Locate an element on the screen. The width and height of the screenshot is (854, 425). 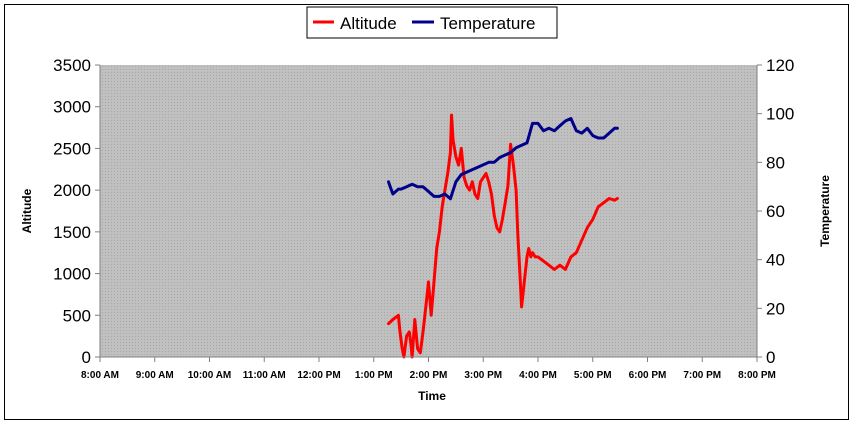
x-tick-label: 8:00 AM is located at coordinates (100, 375).